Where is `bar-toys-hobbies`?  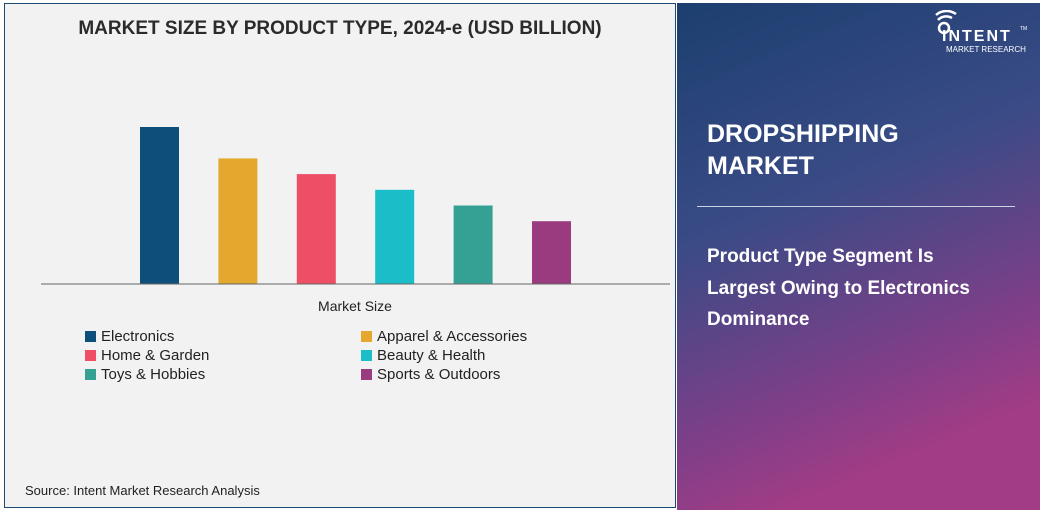
bar-toys-hobbies is located at coordinates (473, 244).